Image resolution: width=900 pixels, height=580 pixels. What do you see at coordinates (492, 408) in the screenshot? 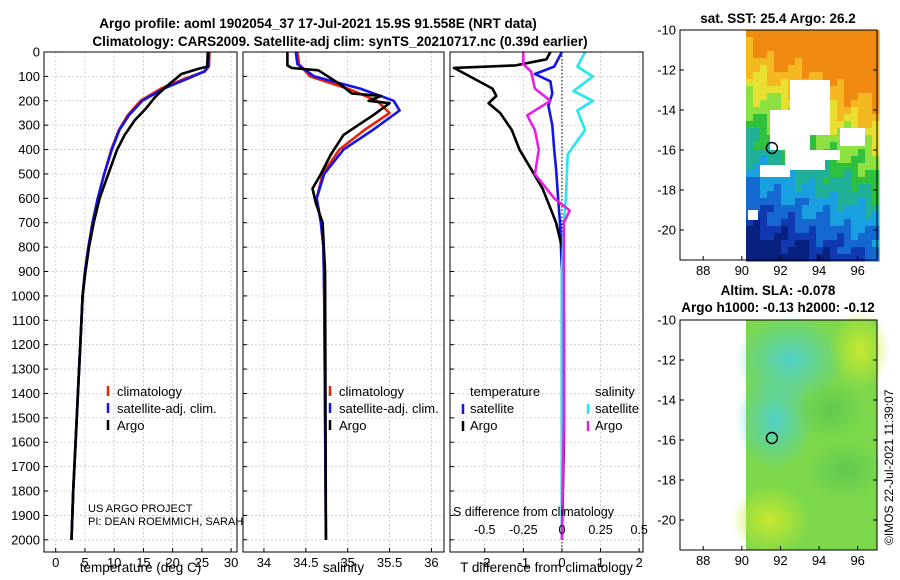
I see `legend-label: satellite` at bounding box center [492, 408].